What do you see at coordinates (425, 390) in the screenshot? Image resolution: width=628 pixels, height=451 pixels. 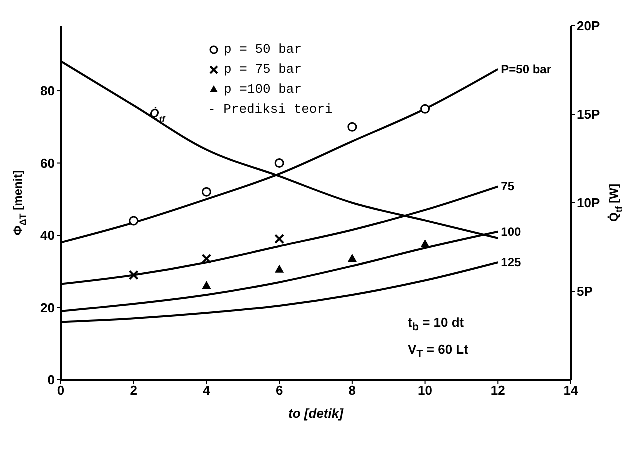 I see `x-tick-label: 10` at bounding box center [425, 390].